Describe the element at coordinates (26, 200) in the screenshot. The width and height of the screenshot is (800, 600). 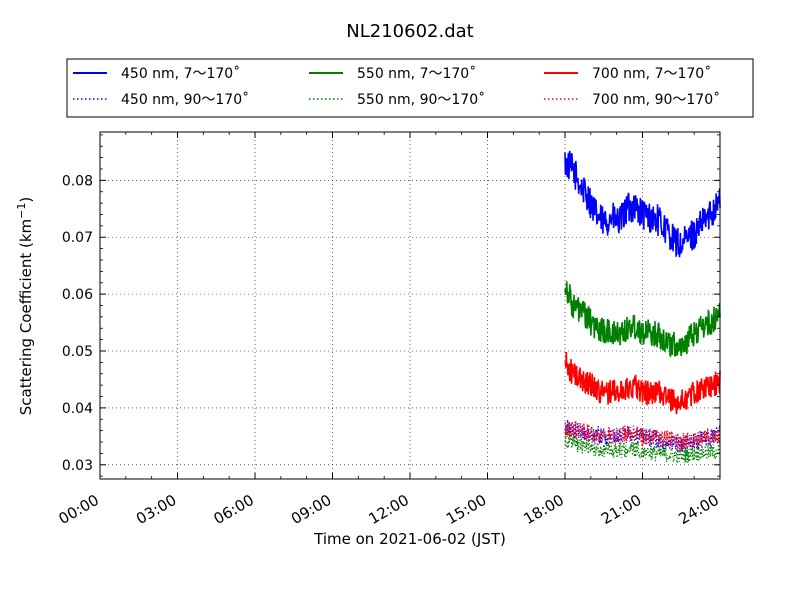
I see `y-axis-label-tail: )` at that location.